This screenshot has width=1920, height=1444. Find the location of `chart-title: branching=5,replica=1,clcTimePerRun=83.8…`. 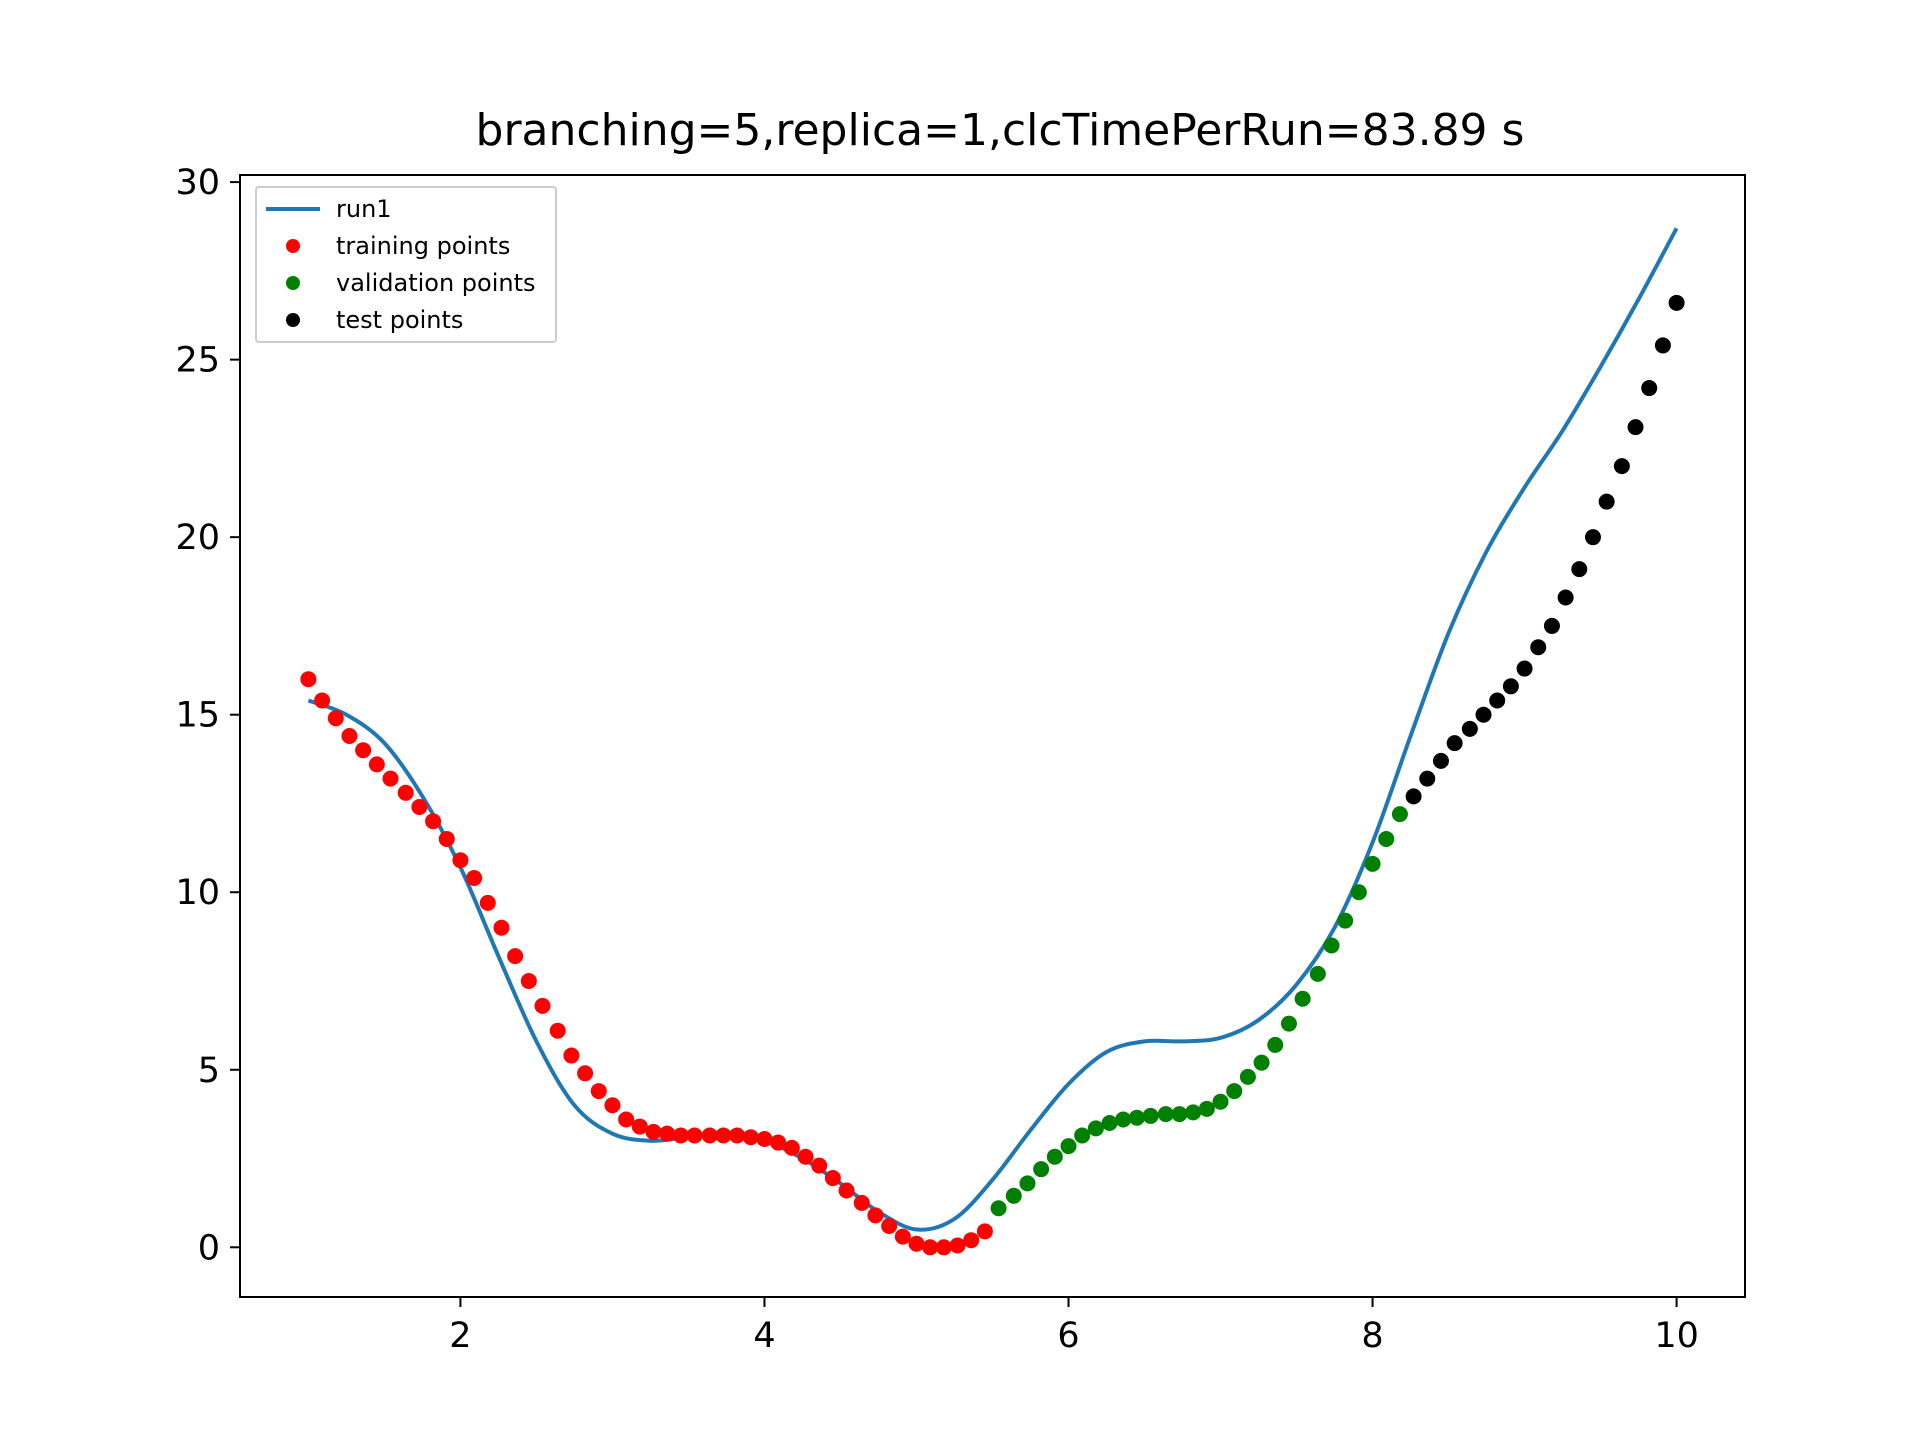

chart-title: branching=5,replica=1,clcTimePerRun=83.8… is located at coordinates (1000, 130).